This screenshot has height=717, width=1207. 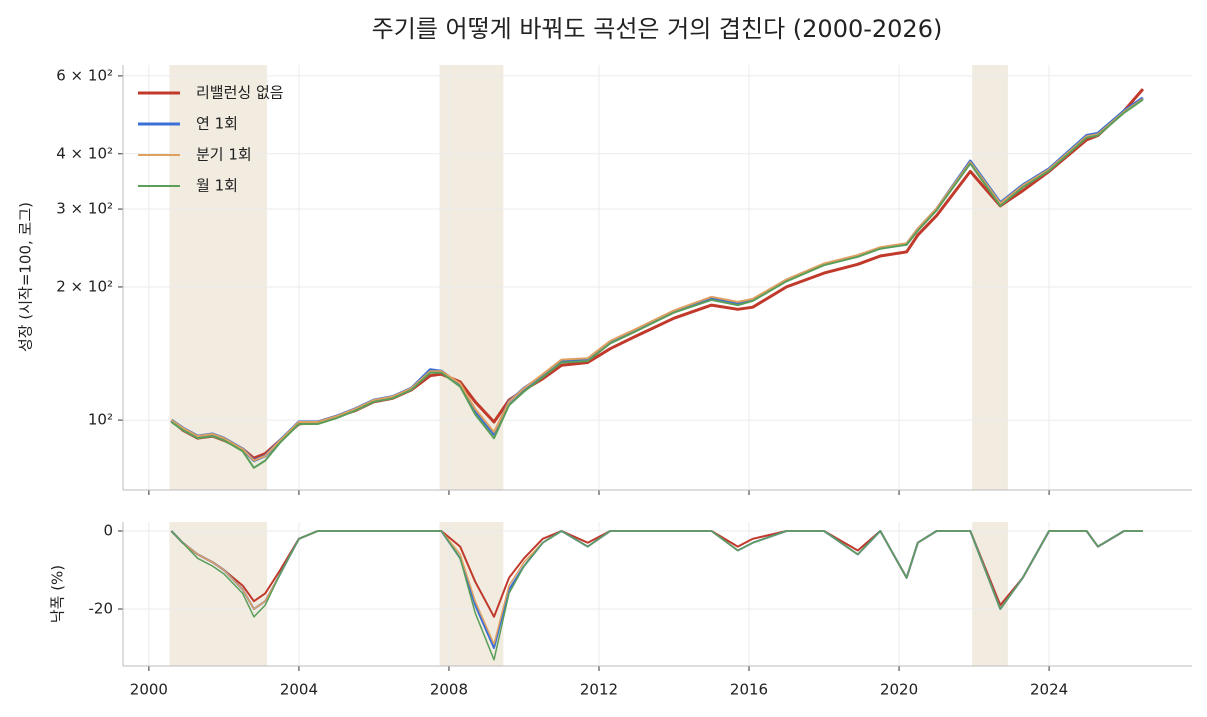 I want to click on y-tick-label: 3 × 10², so click(x=84, y=209).